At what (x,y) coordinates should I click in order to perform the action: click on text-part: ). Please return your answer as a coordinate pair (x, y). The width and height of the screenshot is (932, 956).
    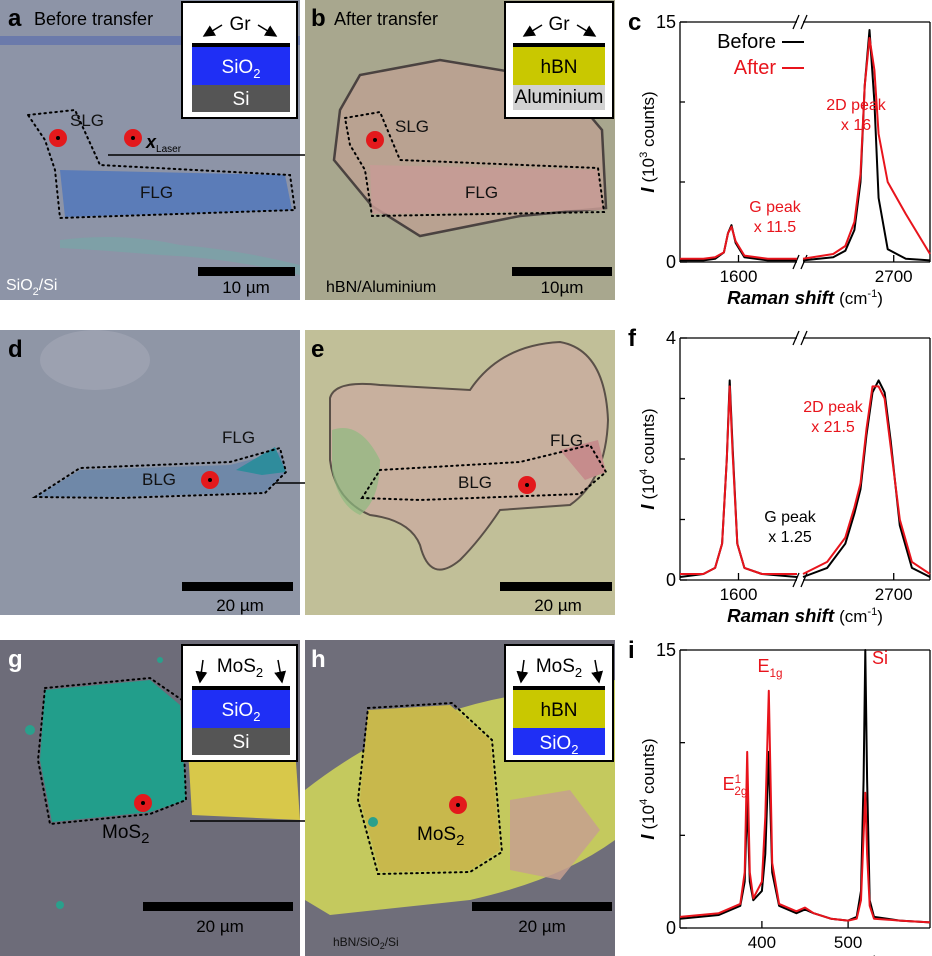
    Looking at the image, I should click on (880, 616).